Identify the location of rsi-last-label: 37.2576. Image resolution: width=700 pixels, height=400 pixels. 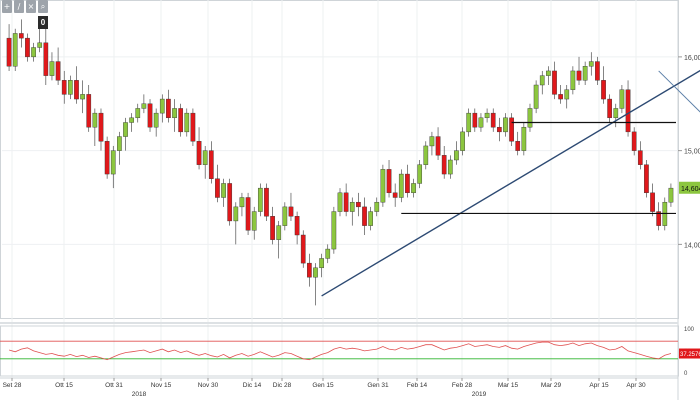
(690, 355).